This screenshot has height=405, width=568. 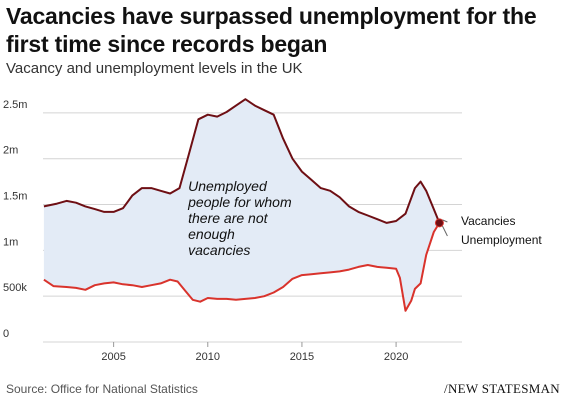 I want to click on leader-unemployment, so click(x=444, y=231).